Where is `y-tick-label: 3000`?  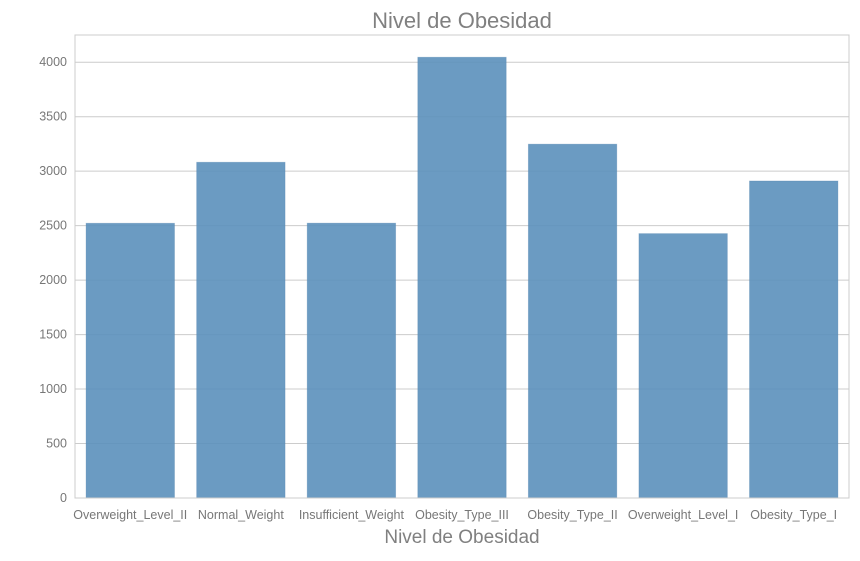 y-tick-label: 3000 is located at coordinates (53, 171).